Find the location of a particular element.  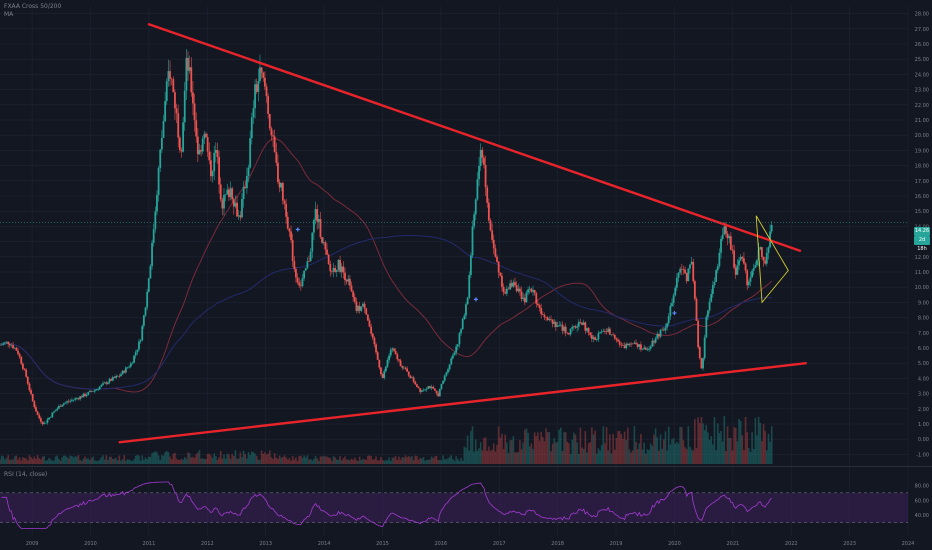

time-tick-label: 2012 is located at coordinates (207, 544).